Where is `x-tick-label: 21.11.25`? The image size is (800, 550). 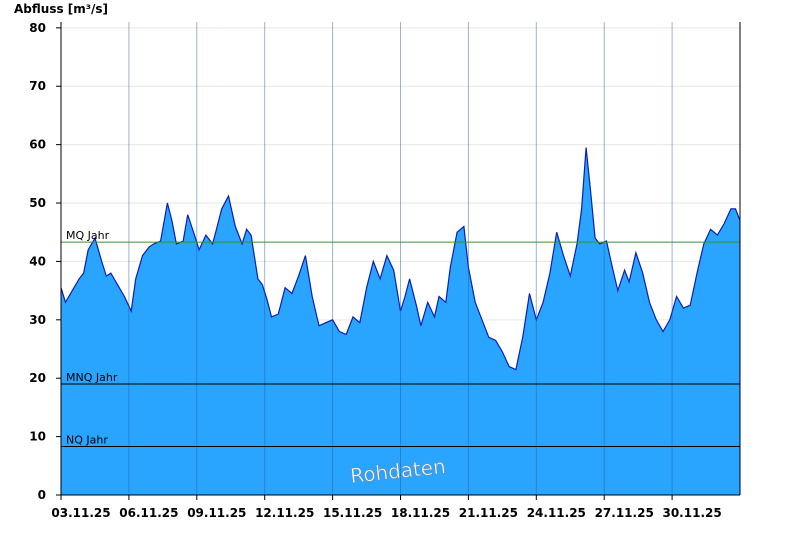
x-tick-label: 21.11.25 is located at coordinates (488, 513).